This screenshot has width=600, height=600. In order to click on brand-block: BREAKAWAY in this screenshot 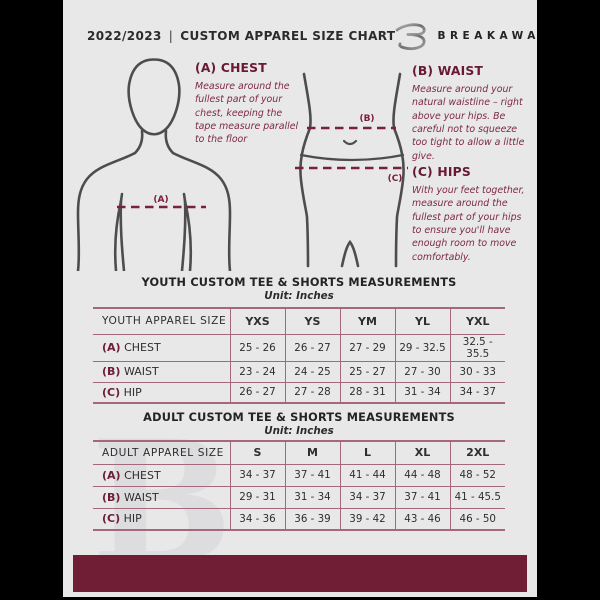, I will do `click(466, 36)`.